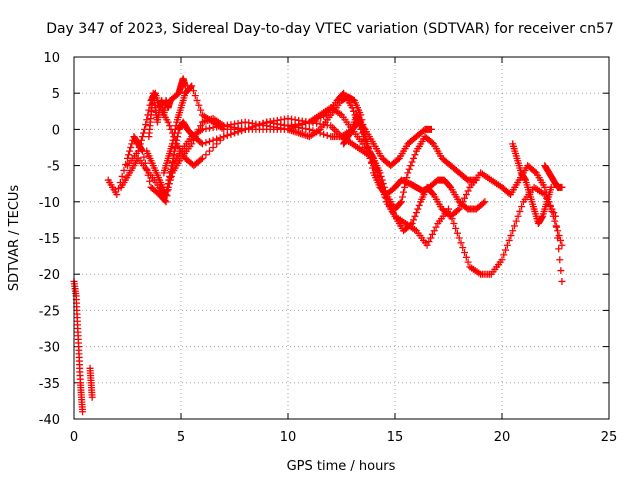 The width and height of the screenshot is (640, 480). I want to click on y-tick-label: -10, so click(49, 203).